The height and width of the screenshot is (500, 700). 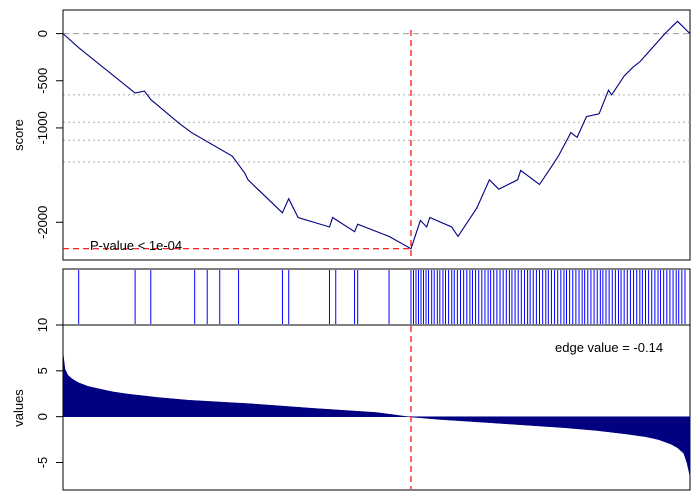 I want to click on score-y-axis: 0 -500 -1000 -2000, so click(x=49, y=134).